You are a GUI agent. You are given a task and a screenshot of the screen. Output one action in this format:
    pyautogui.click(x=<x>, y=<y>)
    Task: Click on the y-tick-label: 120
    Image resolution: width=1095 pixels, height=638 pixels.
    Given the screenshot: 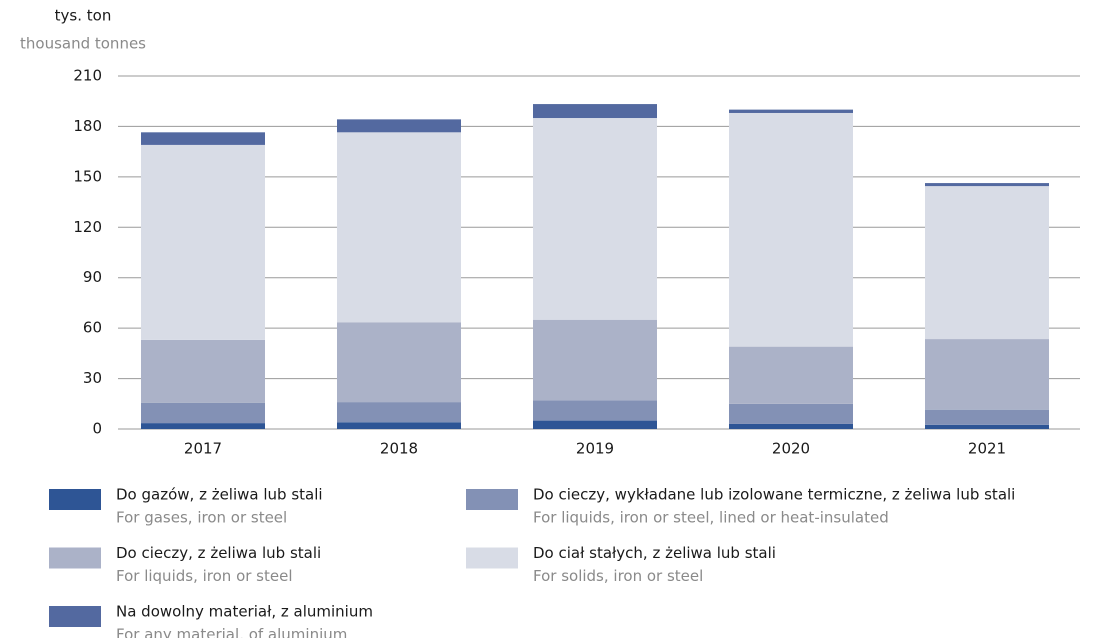 What is the action you would take?
    pyautogui.click(x=87, y=227)
    